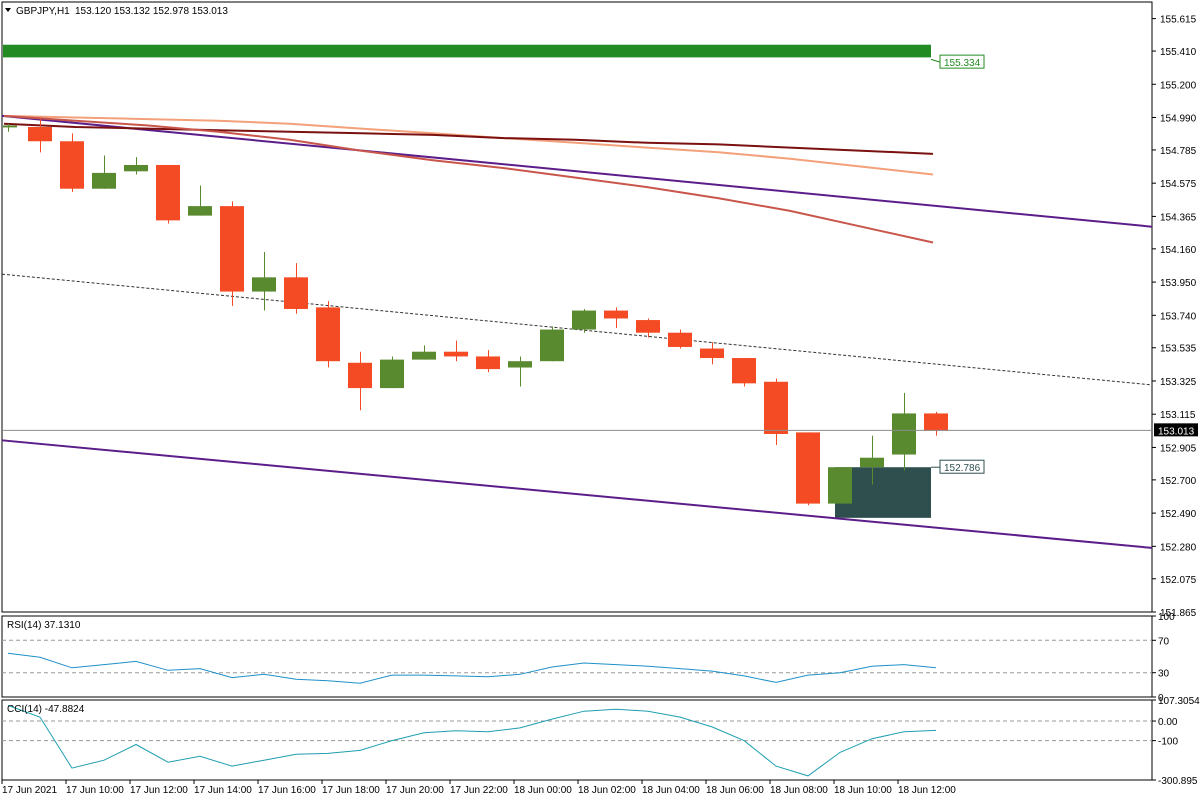 The image size is (1200, 805). I want to click on price-tick-label: 154.365, so click(1178, 217).